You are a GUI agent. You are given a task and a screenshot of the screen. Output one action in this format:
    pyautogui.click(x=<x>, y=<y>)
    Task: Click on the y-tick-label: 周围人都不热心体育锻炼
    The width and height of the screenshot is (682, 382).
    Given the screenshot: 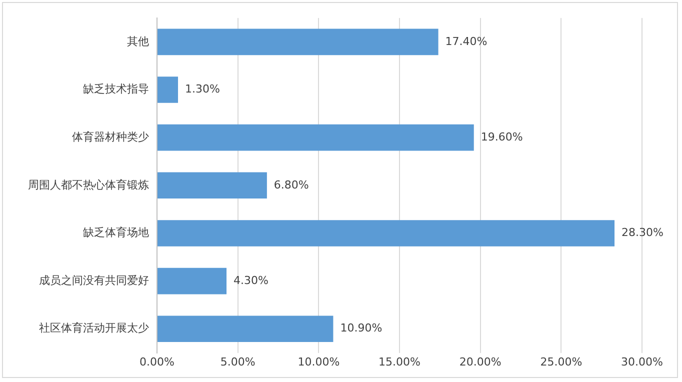 What is the action you would take?
    pyautogui.click(x=88, y=185)
    